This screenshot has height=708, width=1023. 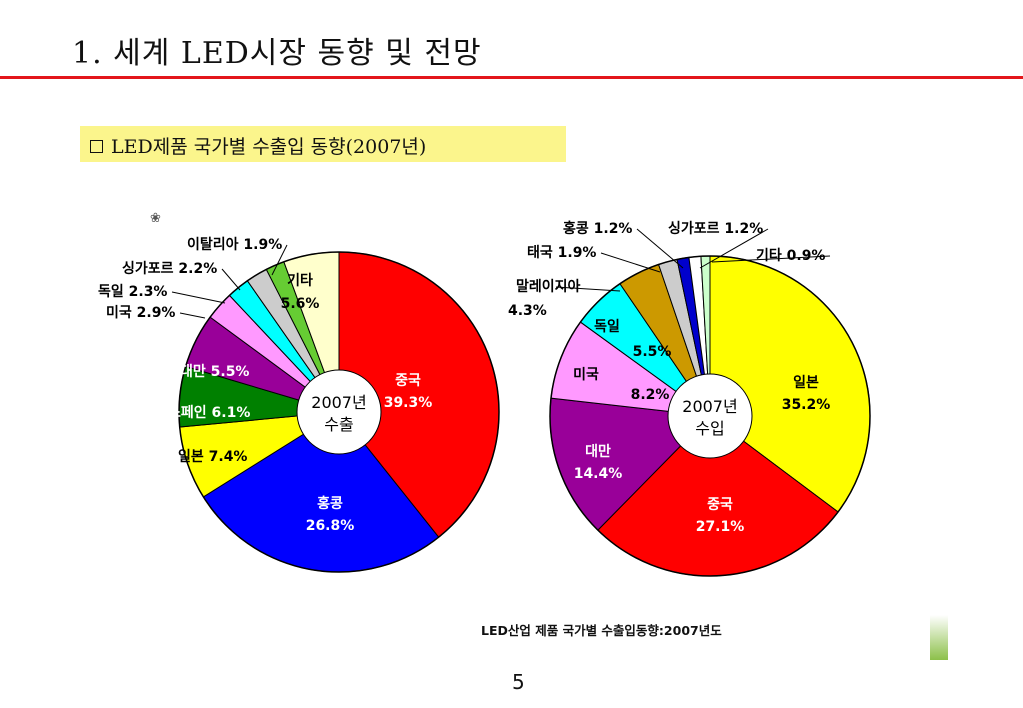 I want to click on slice-value-1-5: 4.3%, so click(x=527, y=311).